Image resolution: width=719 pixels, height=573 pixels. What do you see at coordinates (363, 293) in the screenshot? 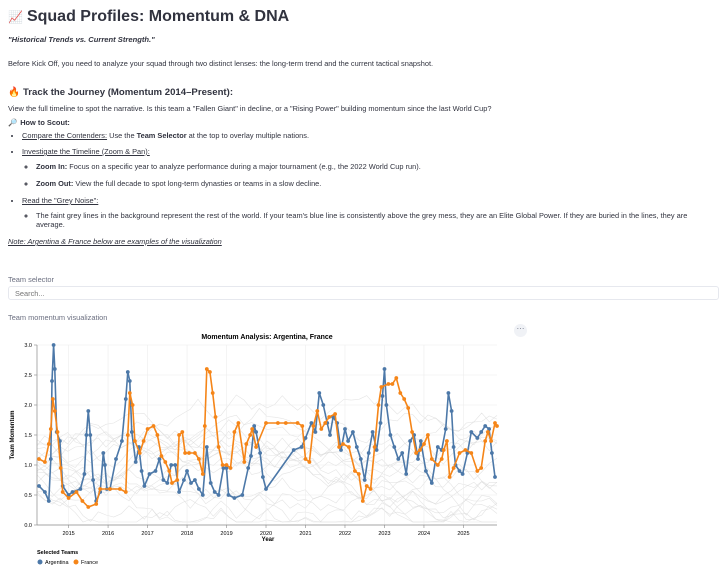
I see `team-search-input` at bounding box center [363, 293].